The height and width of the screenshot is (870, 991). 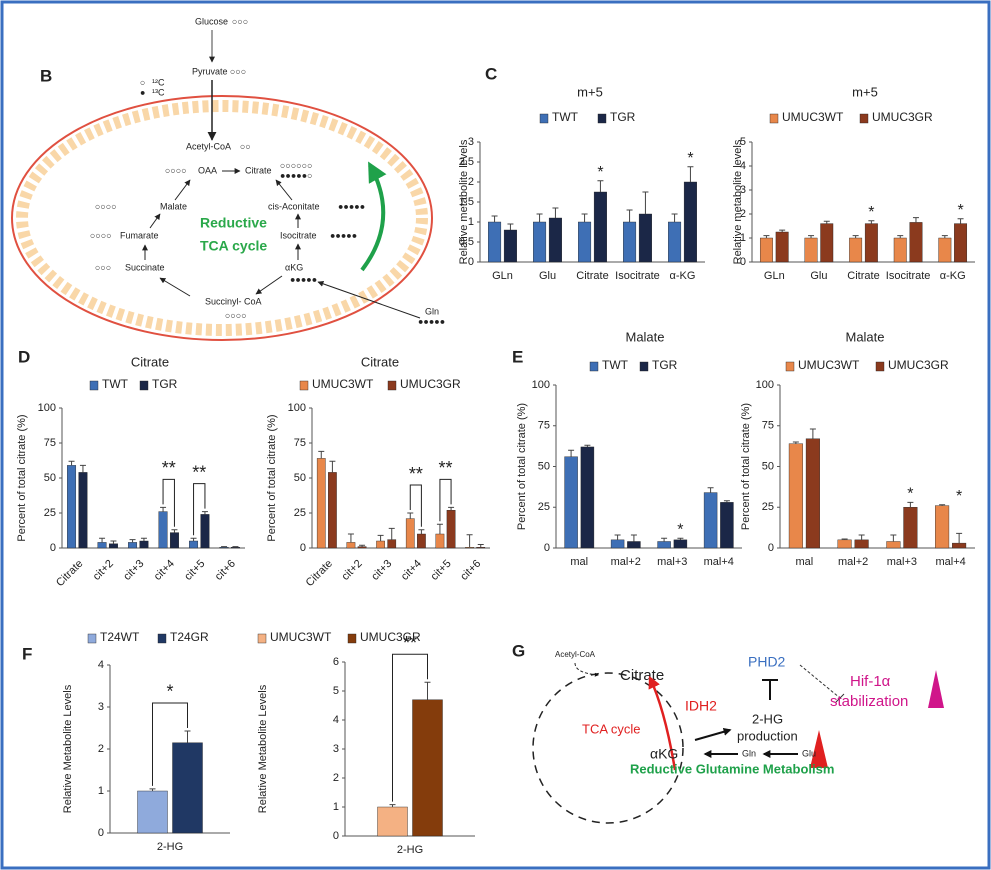 What do you see at coordinates (749, 753) in the screenshot?
I see `node: Gln` at bounding box center [749, 753].